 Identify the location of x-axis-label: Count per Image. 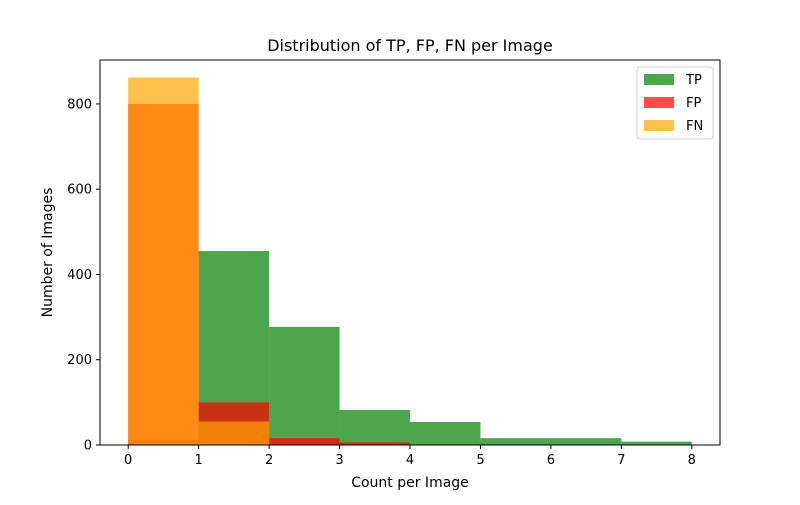
(410, 483).